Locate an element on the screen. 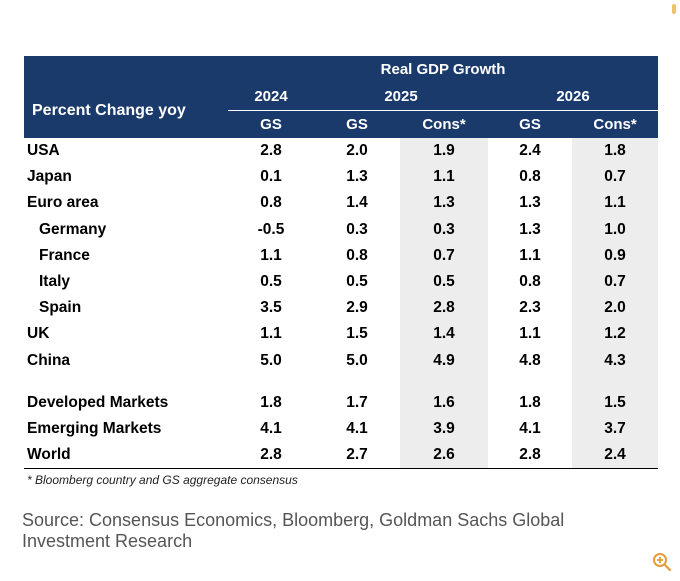 The image size is (680, 581). table-cell: 2.3 is located at coordinates (530, 308).